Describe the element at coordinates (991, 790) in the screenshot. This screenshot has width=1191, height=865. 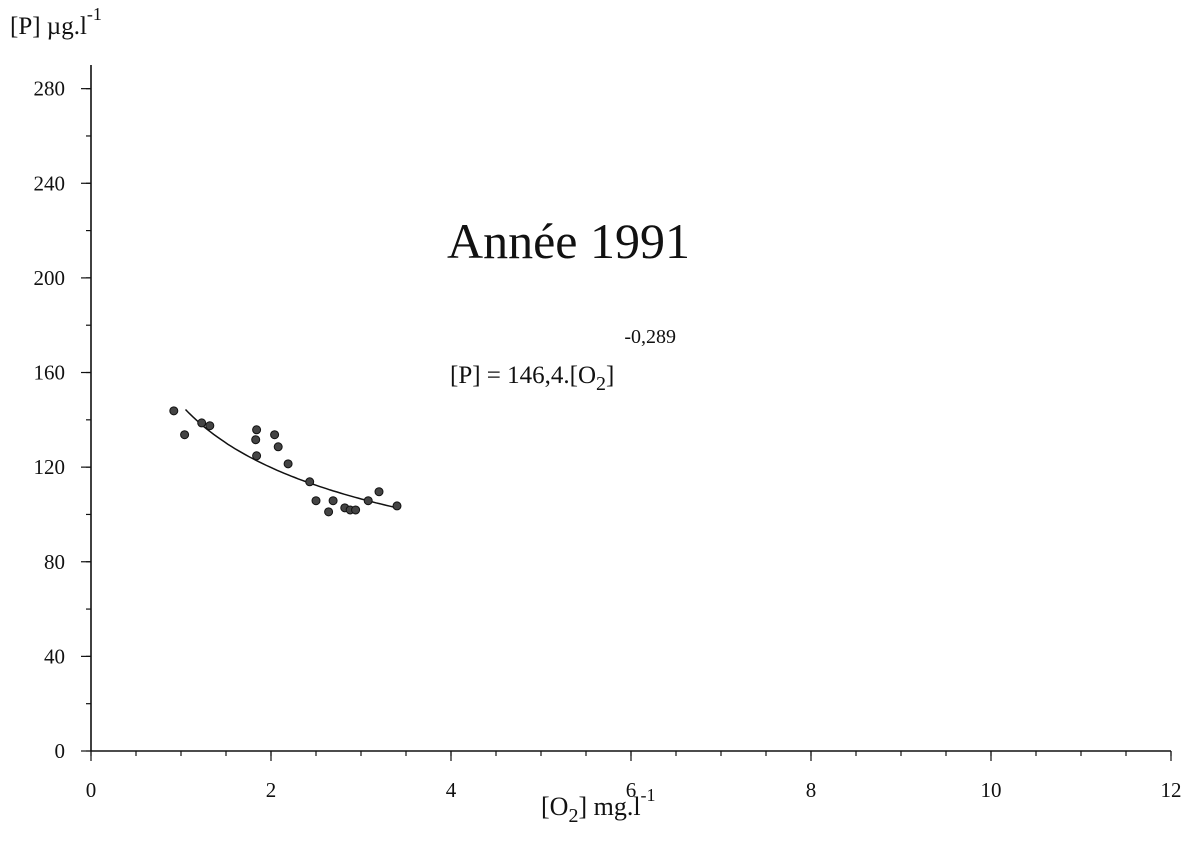
I see `x-tick-label: 10` at that location.